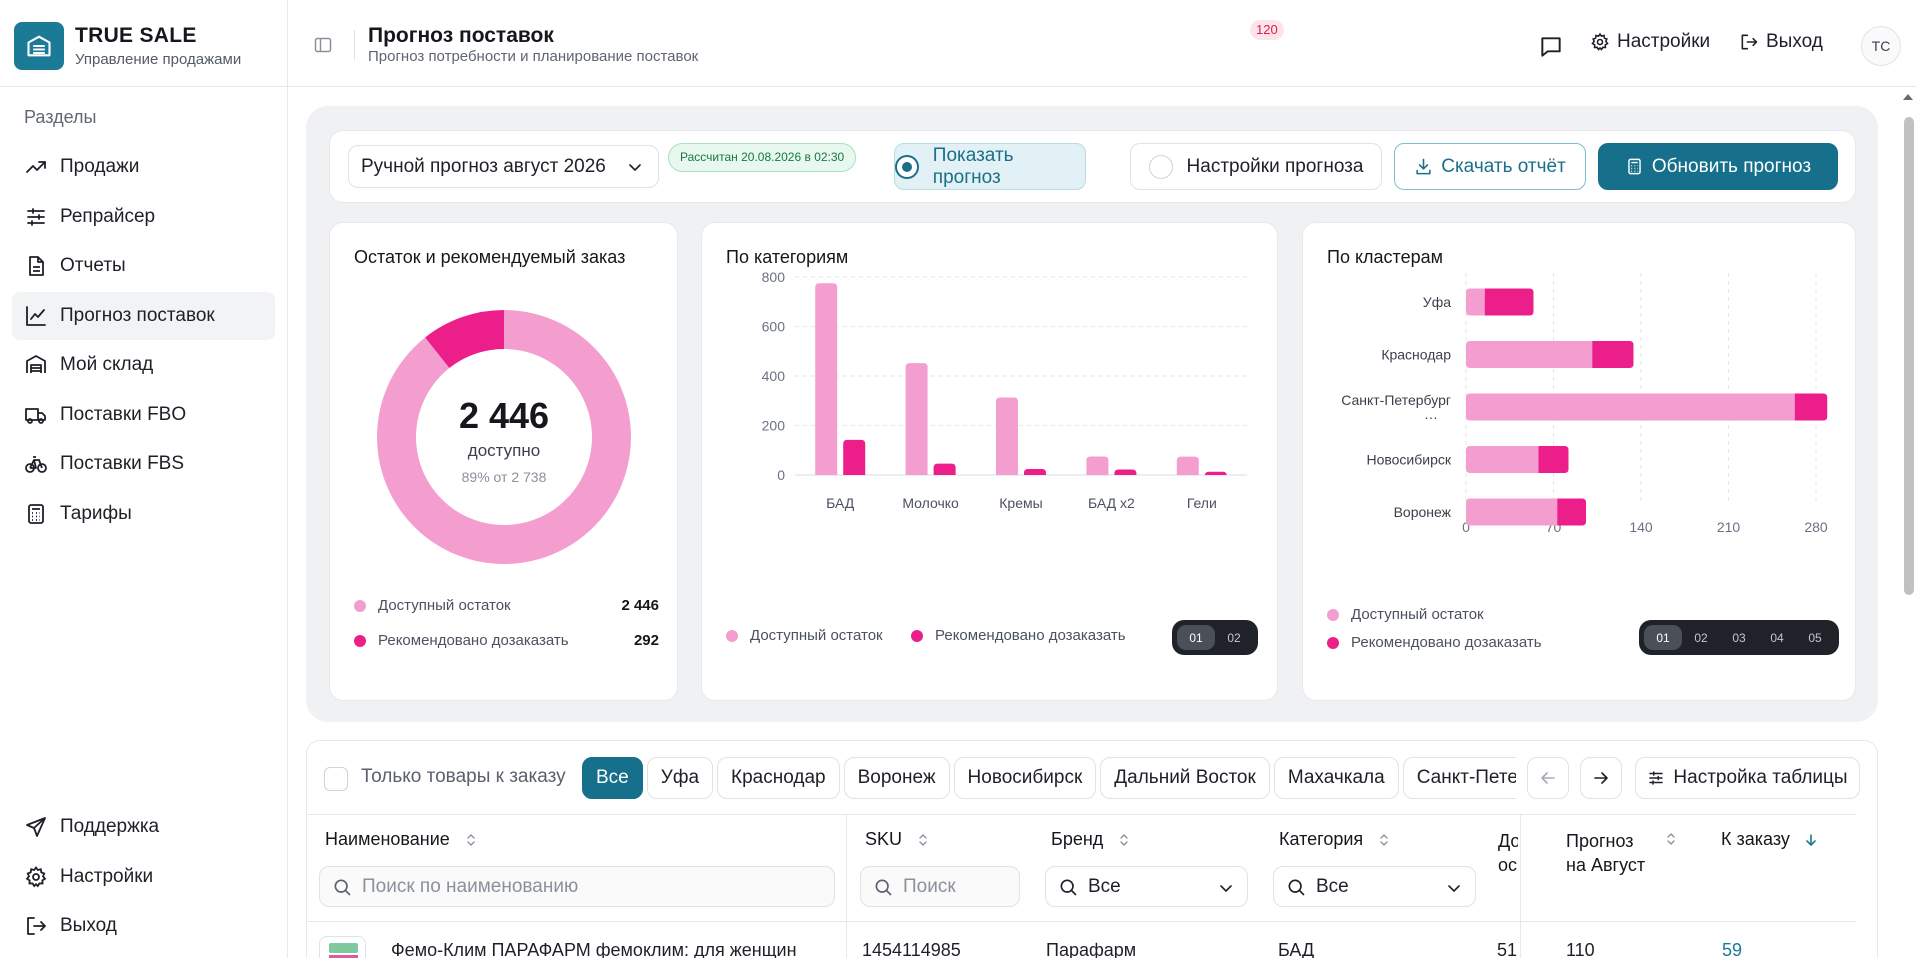  What do you see at coordinates (143, 926) in the screenshot?
I see `sidebar-item-logout: Выход` at bounding box center [143, 926].